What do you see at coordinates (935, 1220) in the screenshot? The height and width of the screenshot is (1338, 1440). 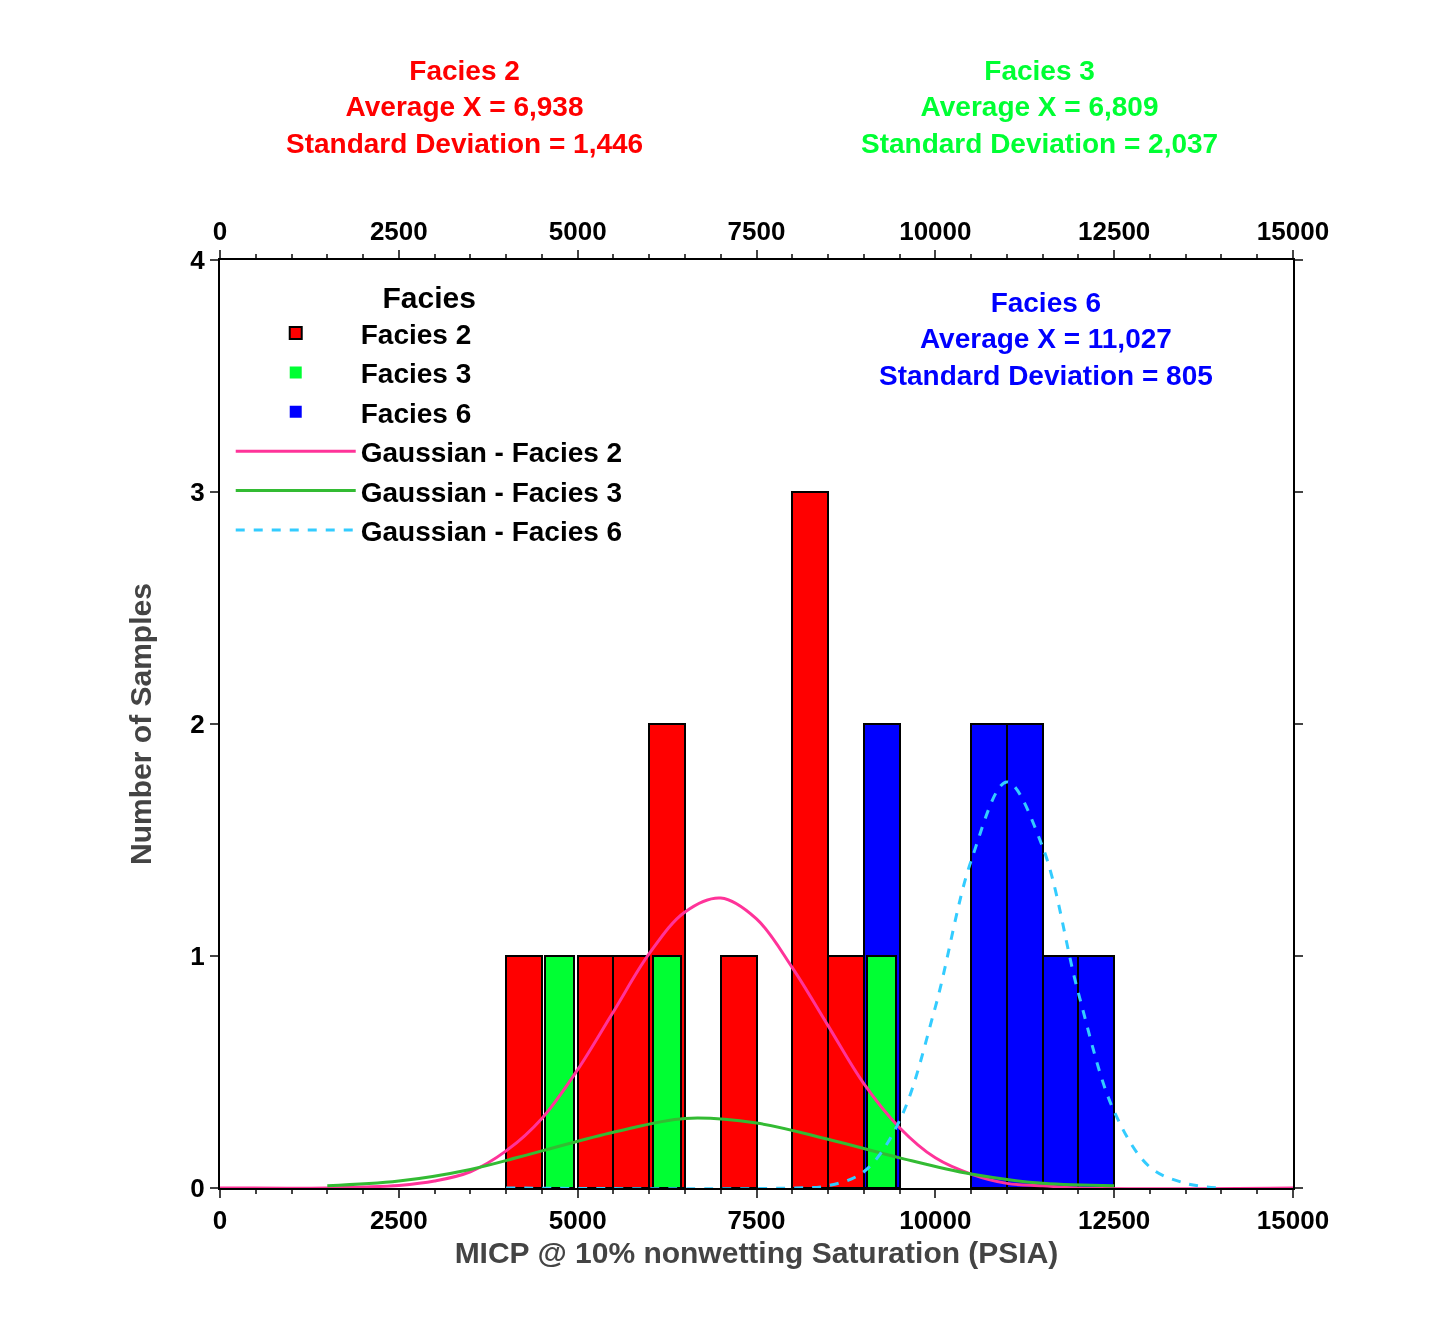 I see `x2-tick-label: 10000` at bounding box center [935, 1220].